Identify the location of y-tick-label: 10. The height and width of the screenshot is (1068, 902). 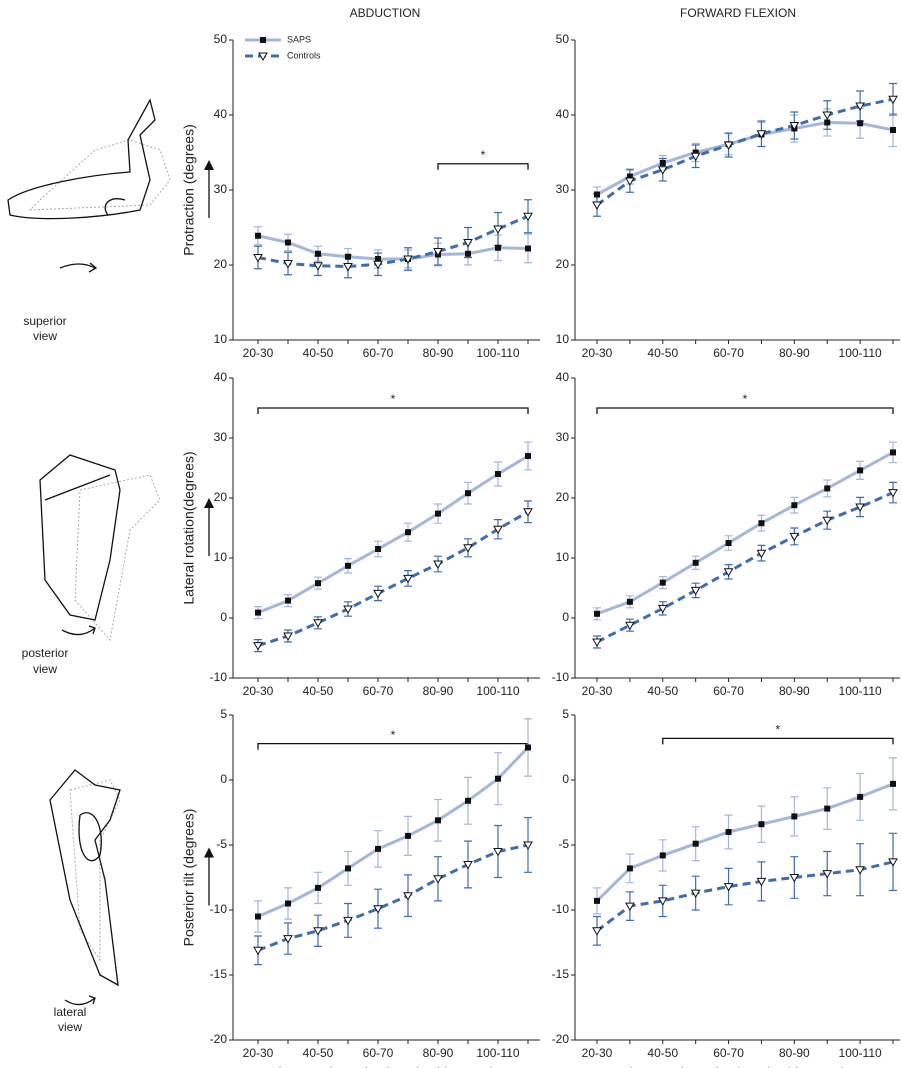
(563, 557).